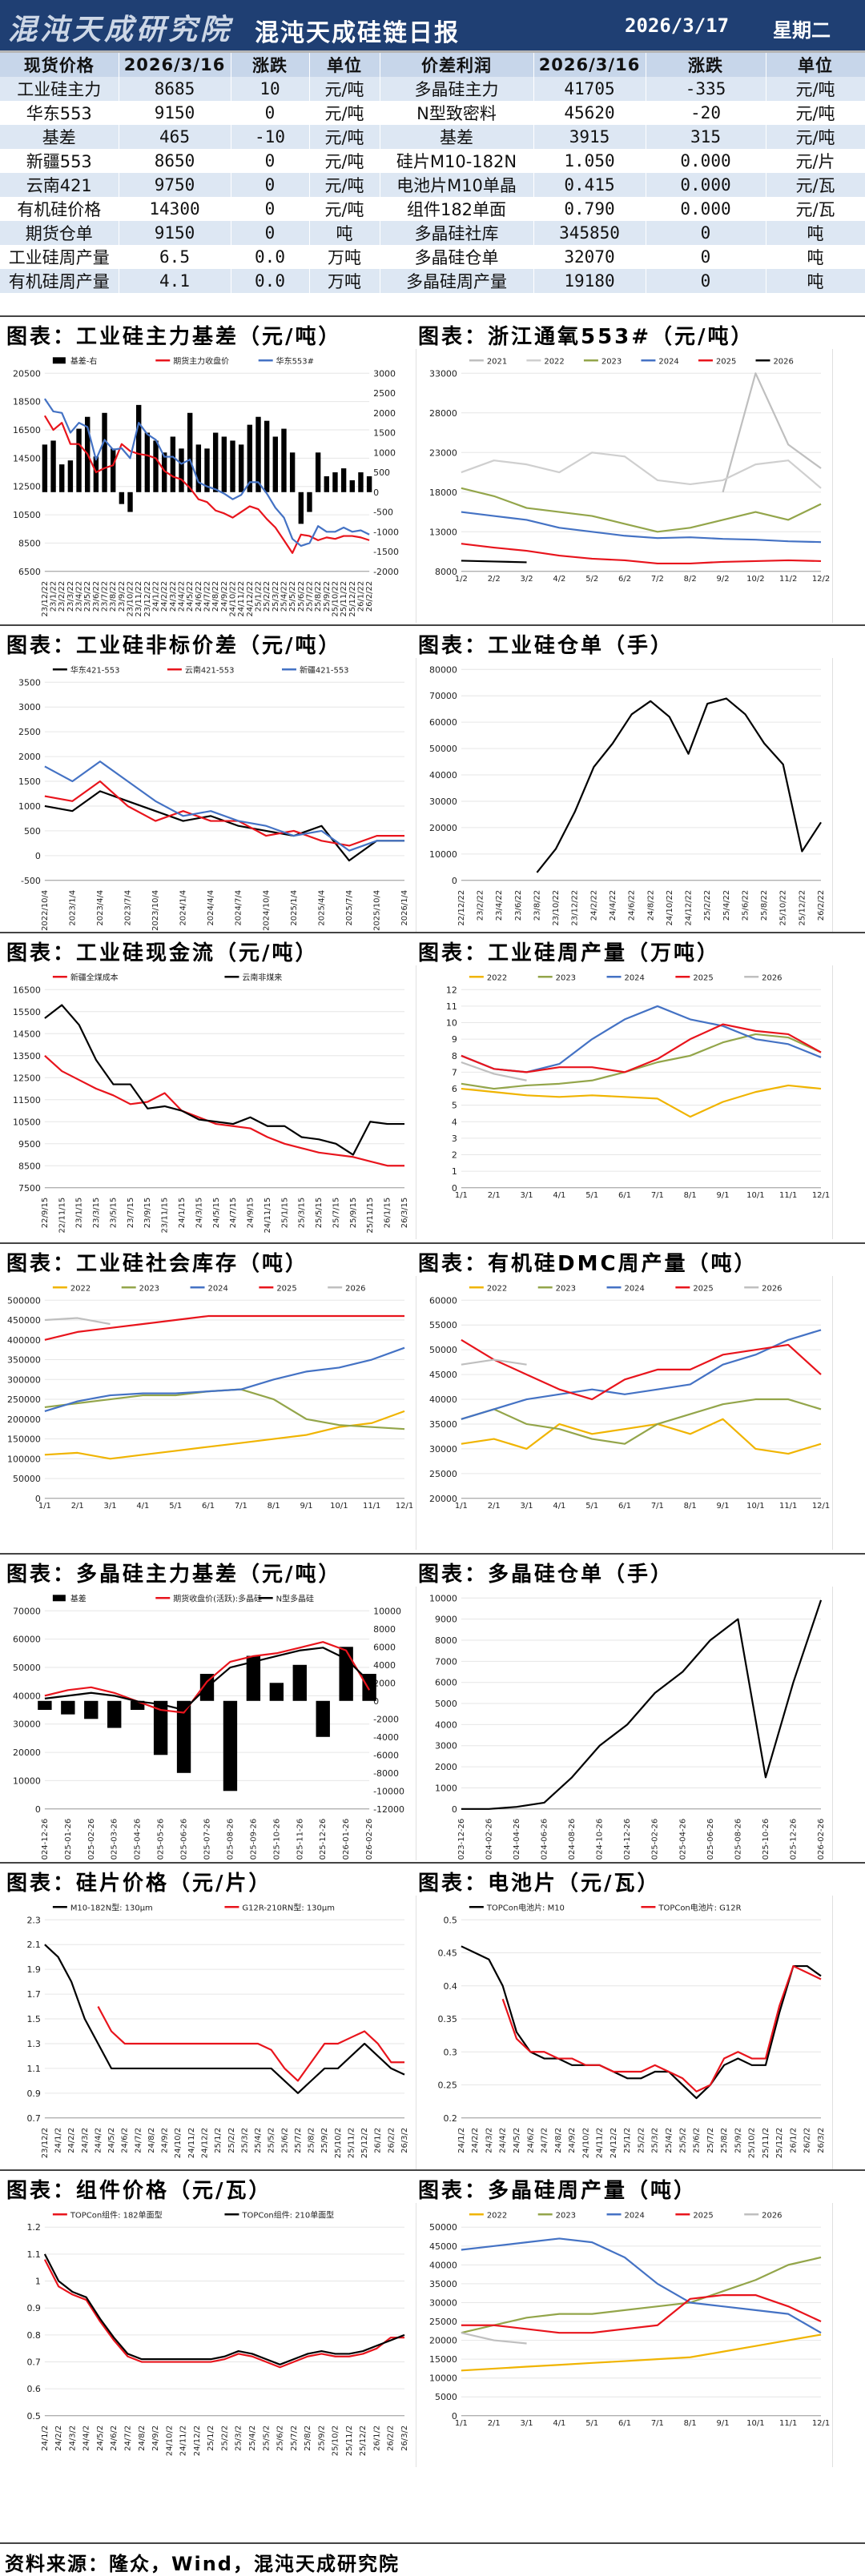  Describe the element at coordinates (59, 257) in the screenshot. I see `table-cell: 工业硅周产量` at that location.